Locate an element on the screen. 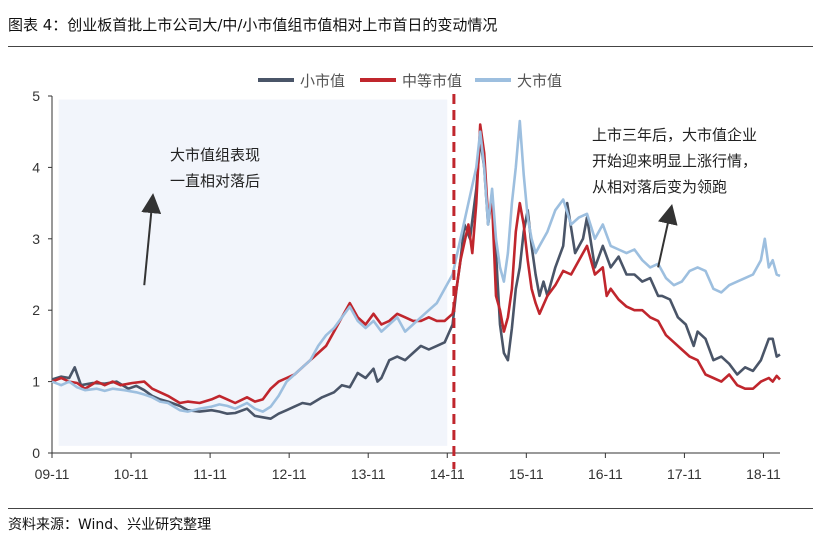 The width and height of the screenshot is (821, 551). x-tick-label: 12-11 is located at coordinates (289, 474).